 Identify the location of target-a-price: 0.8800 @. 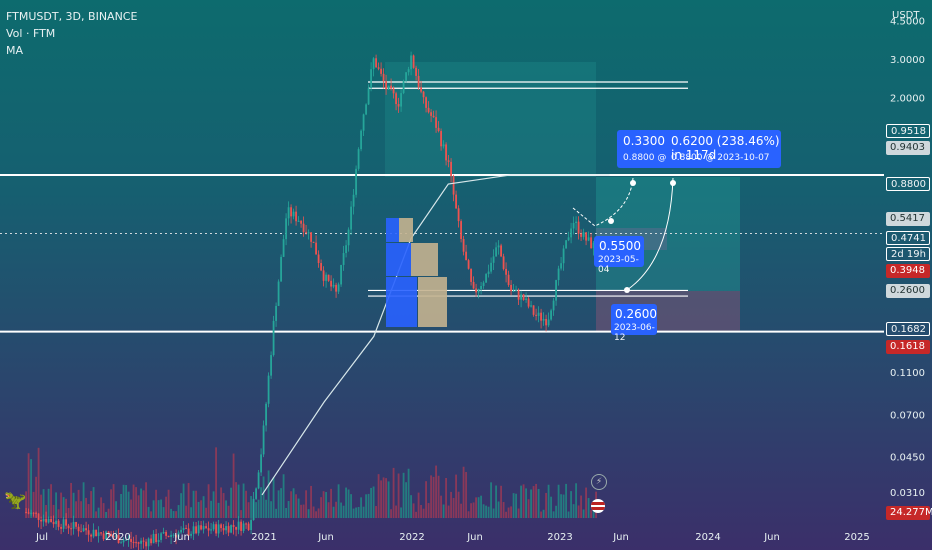
(645, 158).